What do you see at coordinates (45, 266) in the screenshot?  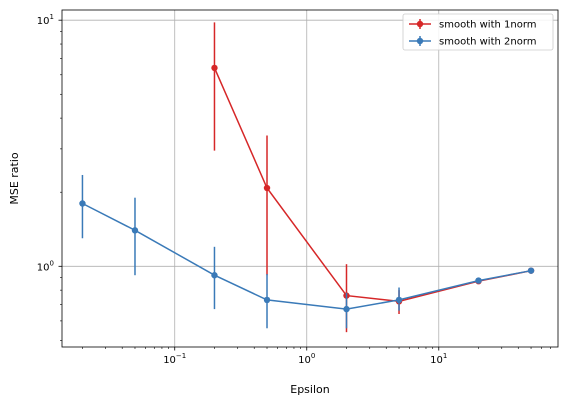 I see `y-tick-label: 10⁰` at bounding box center [45, 266].